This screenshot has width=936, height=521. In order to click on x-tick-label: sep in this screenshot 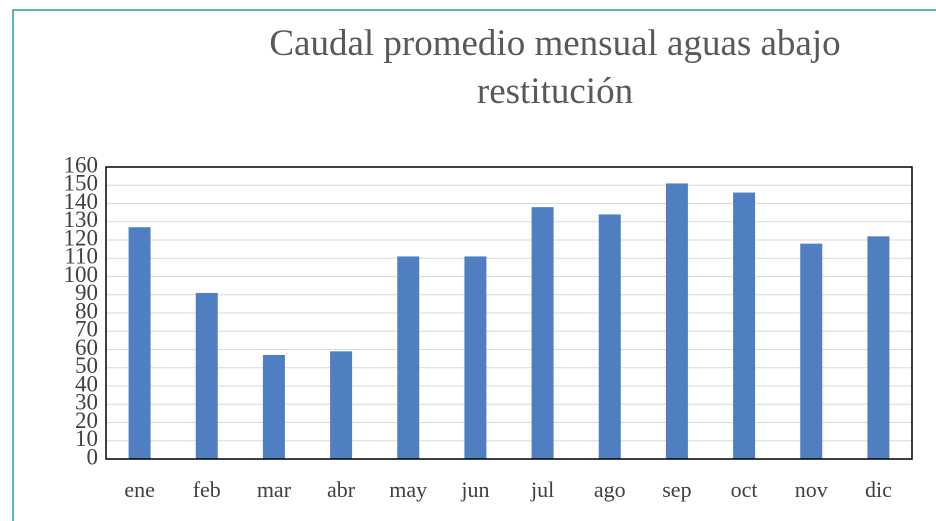, I will do `click(676, 489)`.